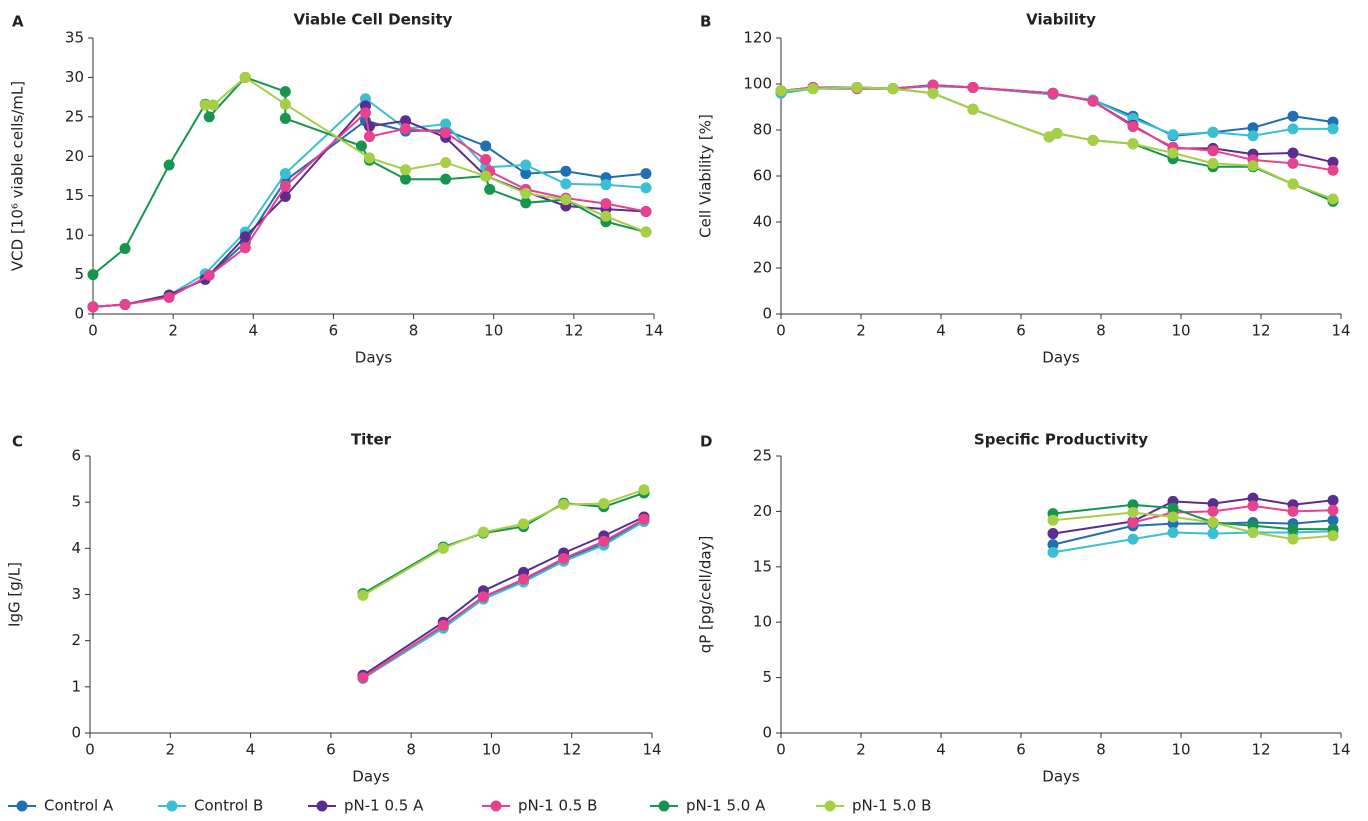  I want to click on legend-marker, so click(664, 806).